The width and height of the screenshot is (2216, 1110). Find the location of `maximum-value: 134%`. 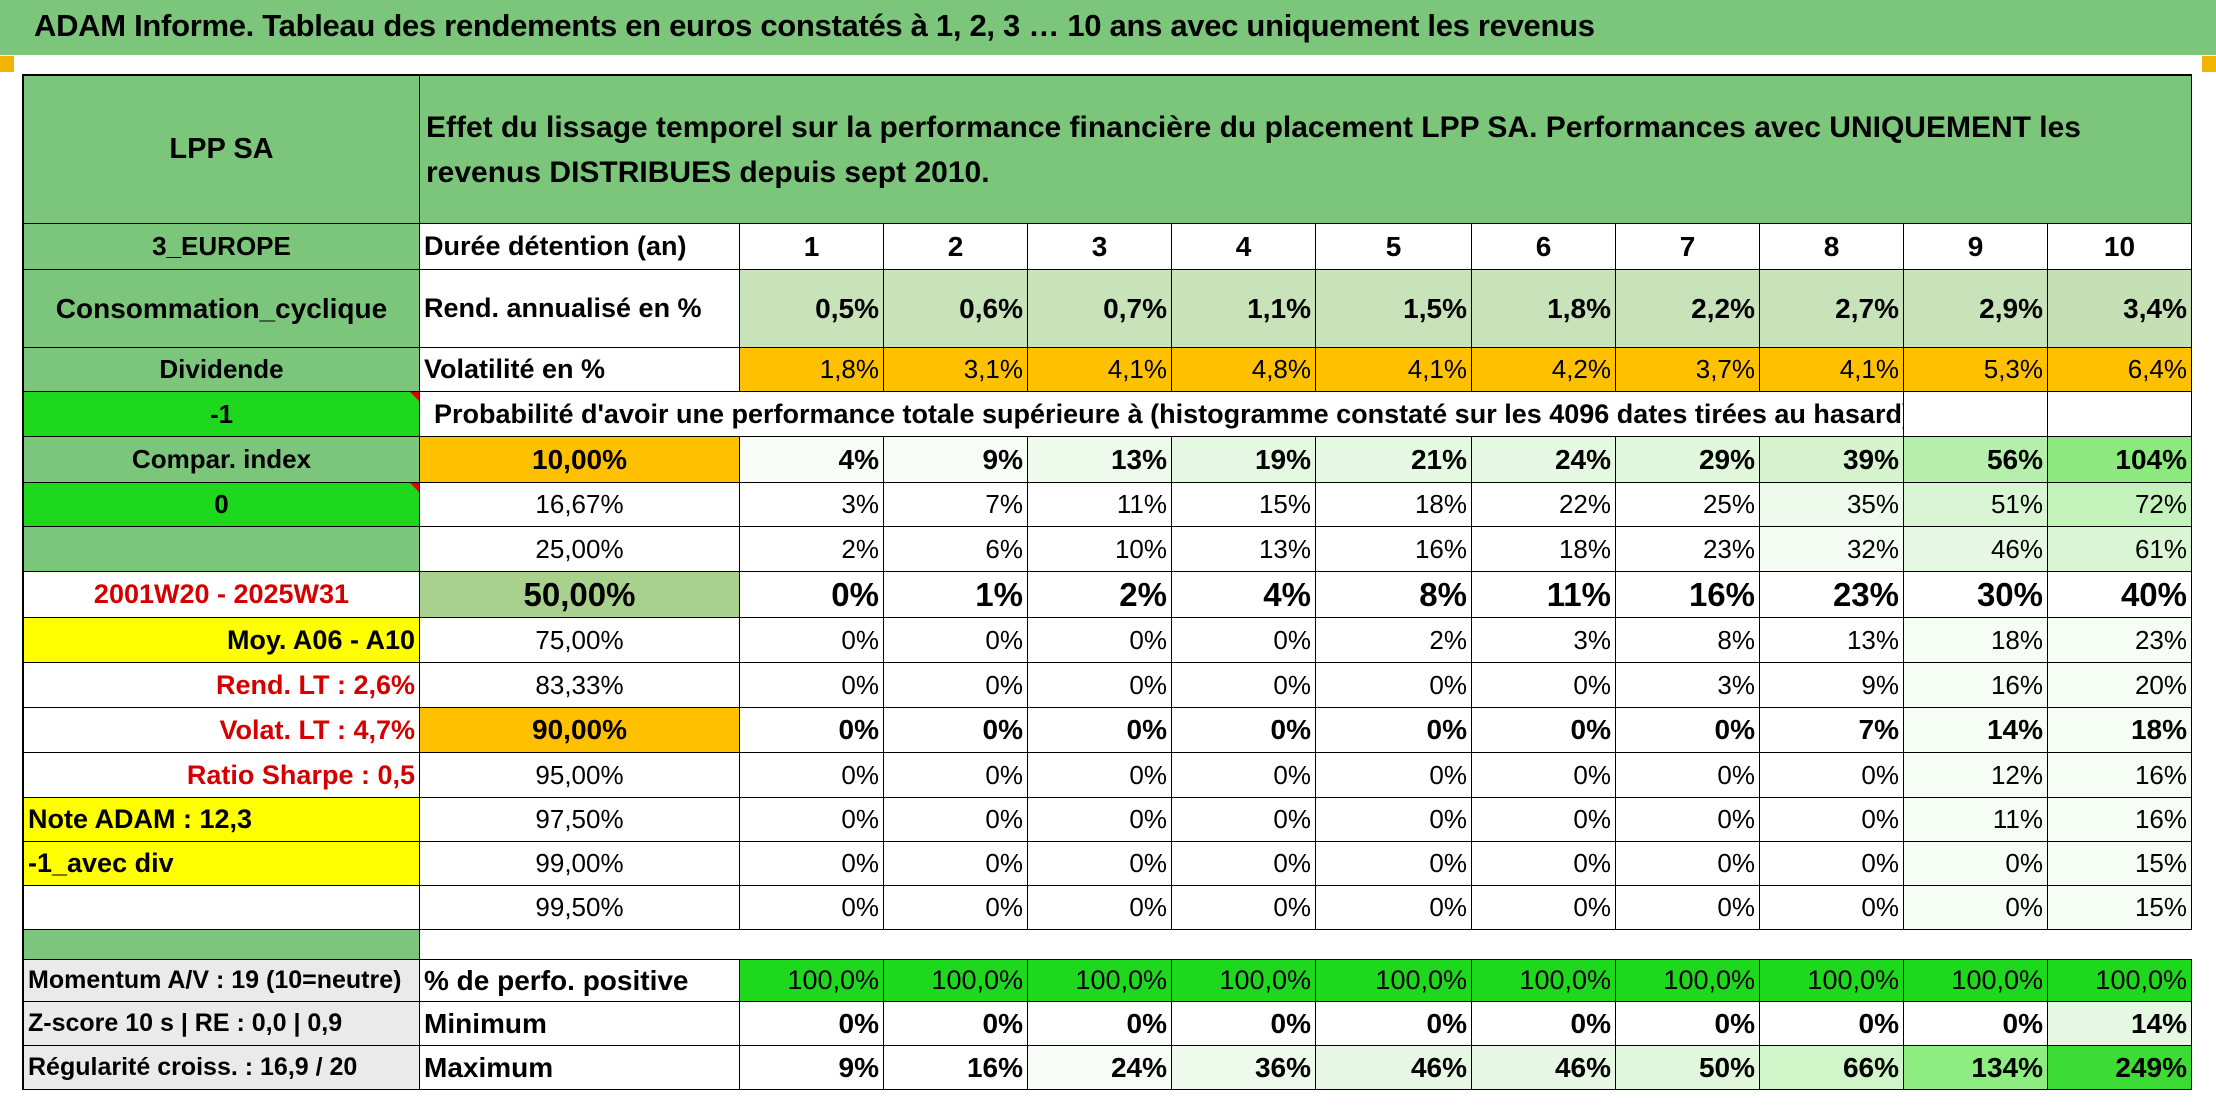

maximum-value: 134% is located at coordinates (1976, 1068).